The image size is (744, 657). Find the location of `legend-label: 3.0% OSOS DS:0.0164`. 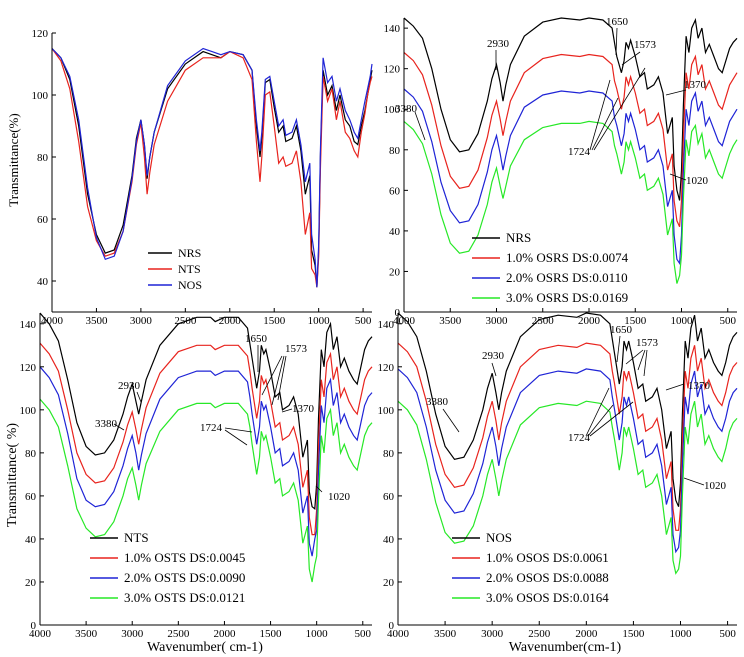

legend-label: 3.0% OSOS DS:0.0164 is located at coordinates (547, 597).